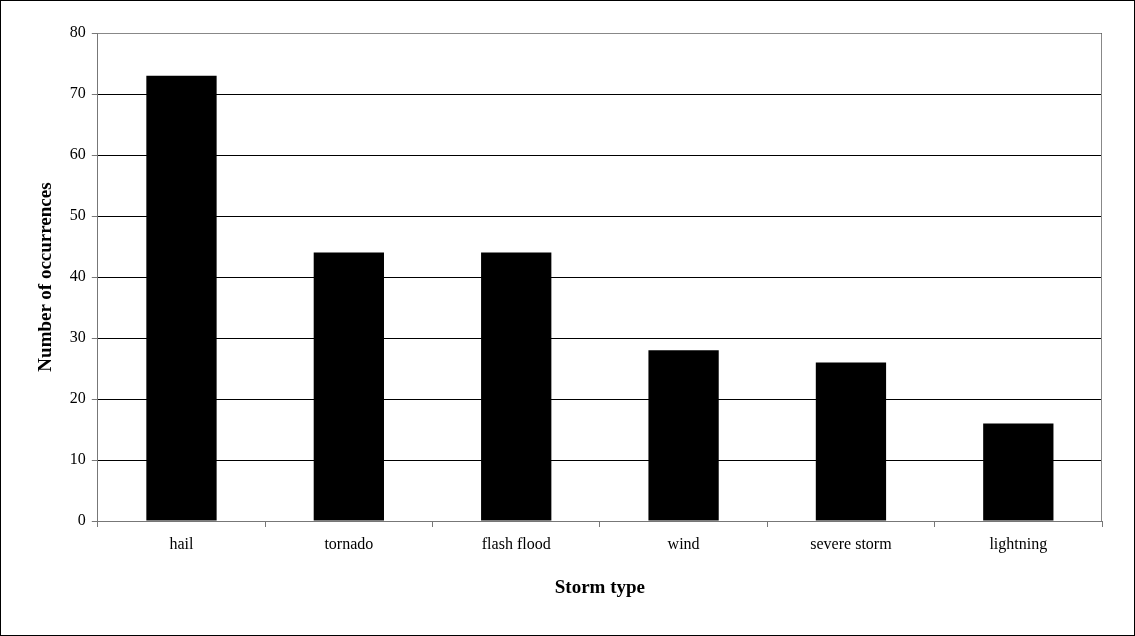 This screenshot has width=1135, height=636. I want to click on x-tick-label: wind, so click(683, 543).